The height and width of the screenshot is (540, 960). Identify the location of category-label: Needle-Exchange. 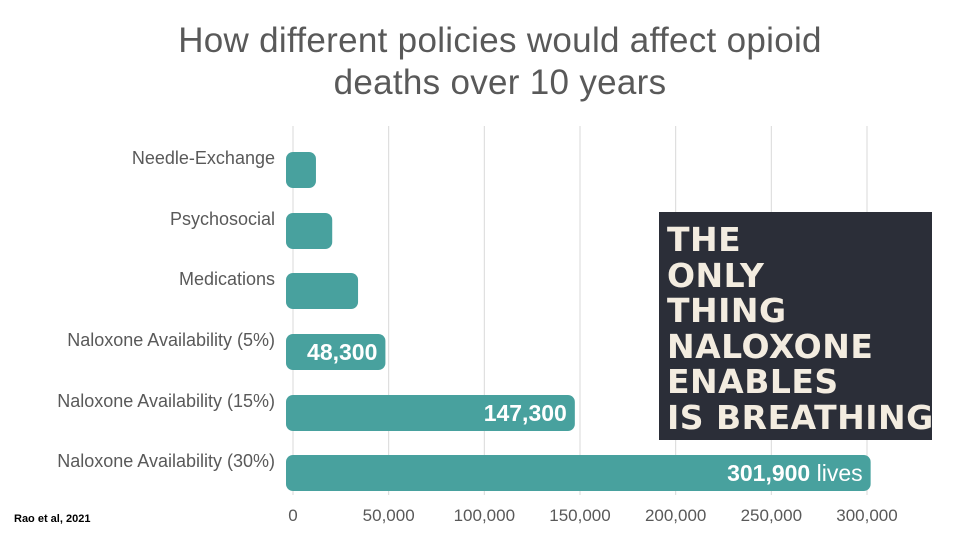
(203, 158).